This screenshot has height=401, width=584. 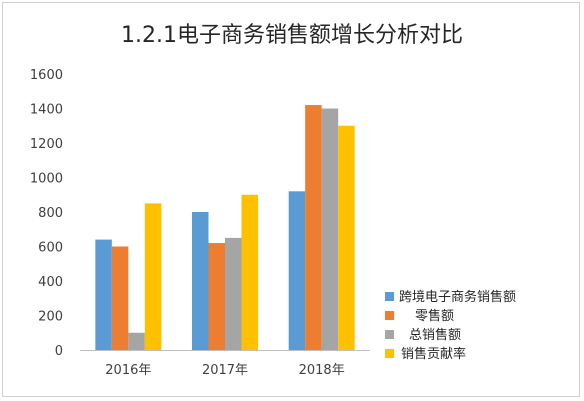 What do you see at coordinates (50, 317) in the screenshot?
I see `y-tick-label: 200` at bounding box center [50, 317].